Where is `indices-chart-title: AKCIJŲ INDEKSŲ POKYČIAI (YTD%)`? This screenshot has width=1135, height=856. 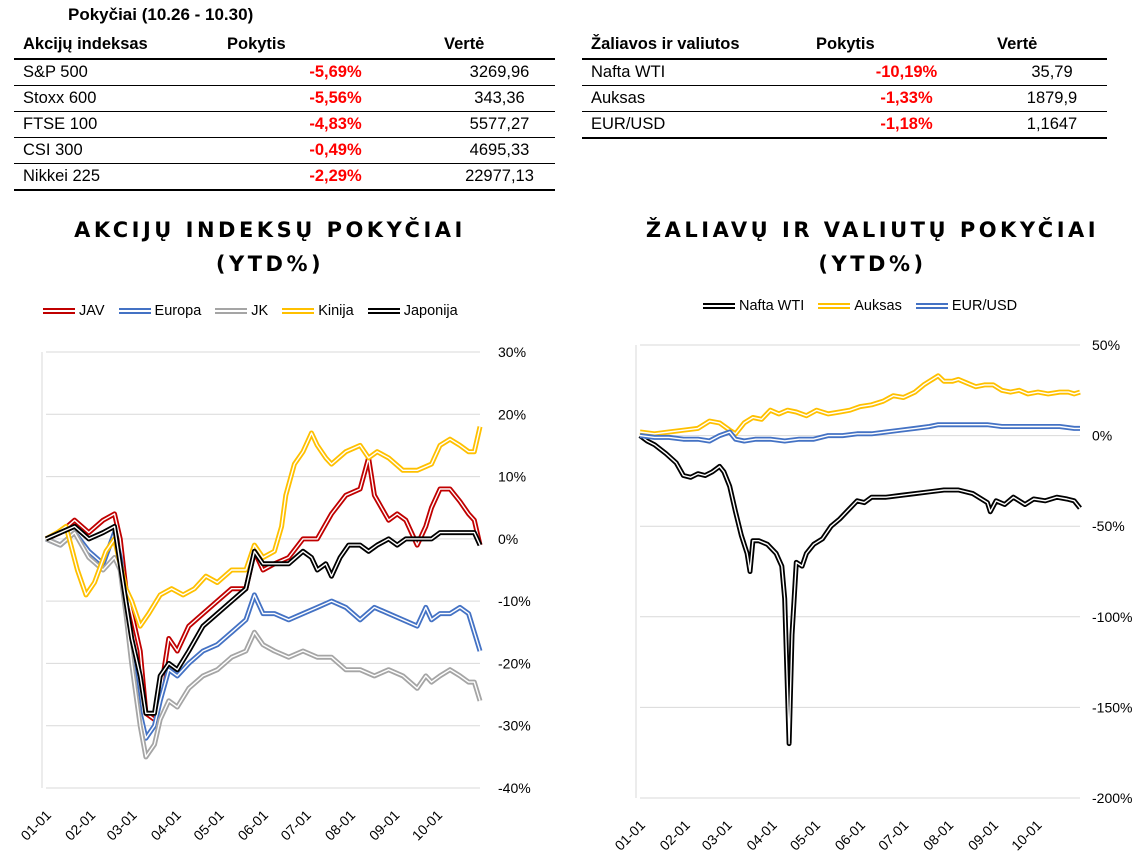
indices-chart-title: AKCIJŲ INDEKSŲ POKYČIAI (YTD%) is located at coordinates (270, 247).